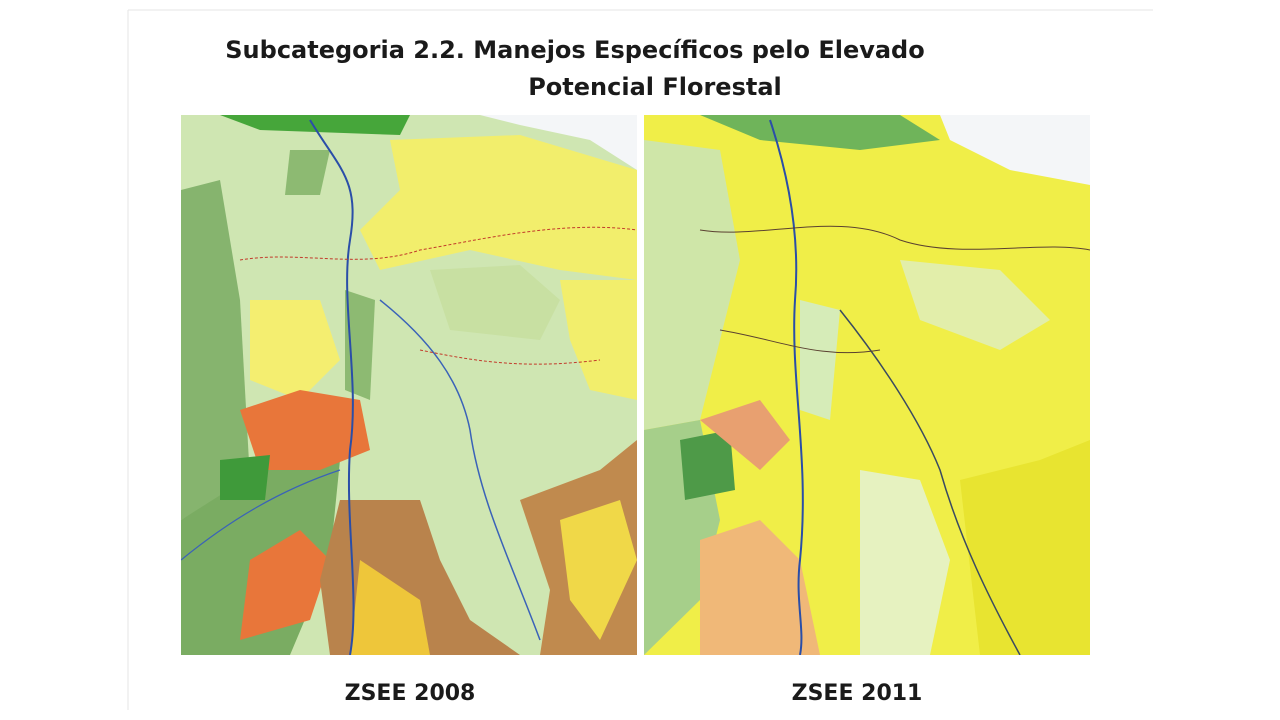 Image resolution: width=1280 pixels, height=720 pixels. Describe the element at coordinates (410, 693) in the screenshot. I see `map-caption: ZSEE 2008` at that location.